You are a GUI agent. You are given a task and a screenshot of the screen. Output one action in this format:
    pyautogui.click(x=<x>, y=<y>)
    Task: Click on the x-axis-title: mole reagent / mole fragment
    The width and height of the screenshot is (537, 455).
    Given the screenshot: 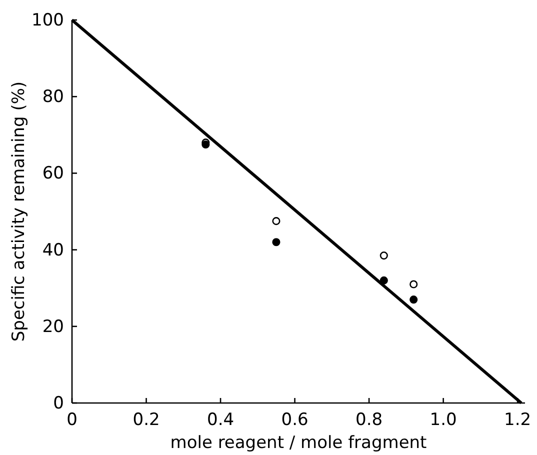 What is the action you would take?
    pyautogui.click(x=299, y=443)
    